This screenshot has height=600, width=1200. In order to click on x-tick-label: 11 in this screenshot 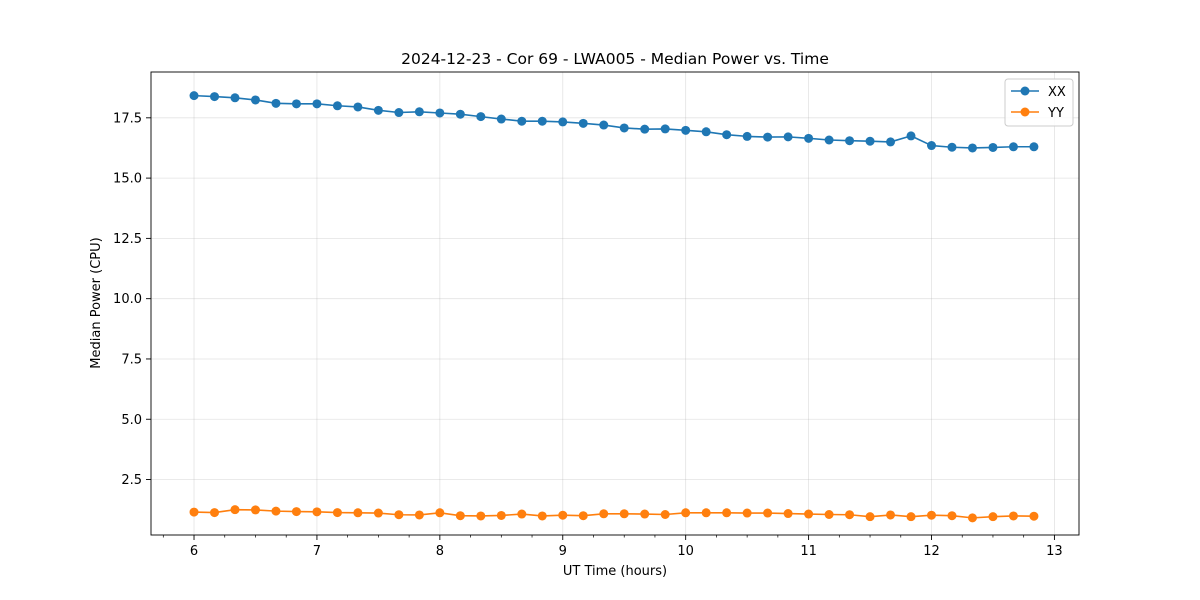, I will do `click(808, 551)`.